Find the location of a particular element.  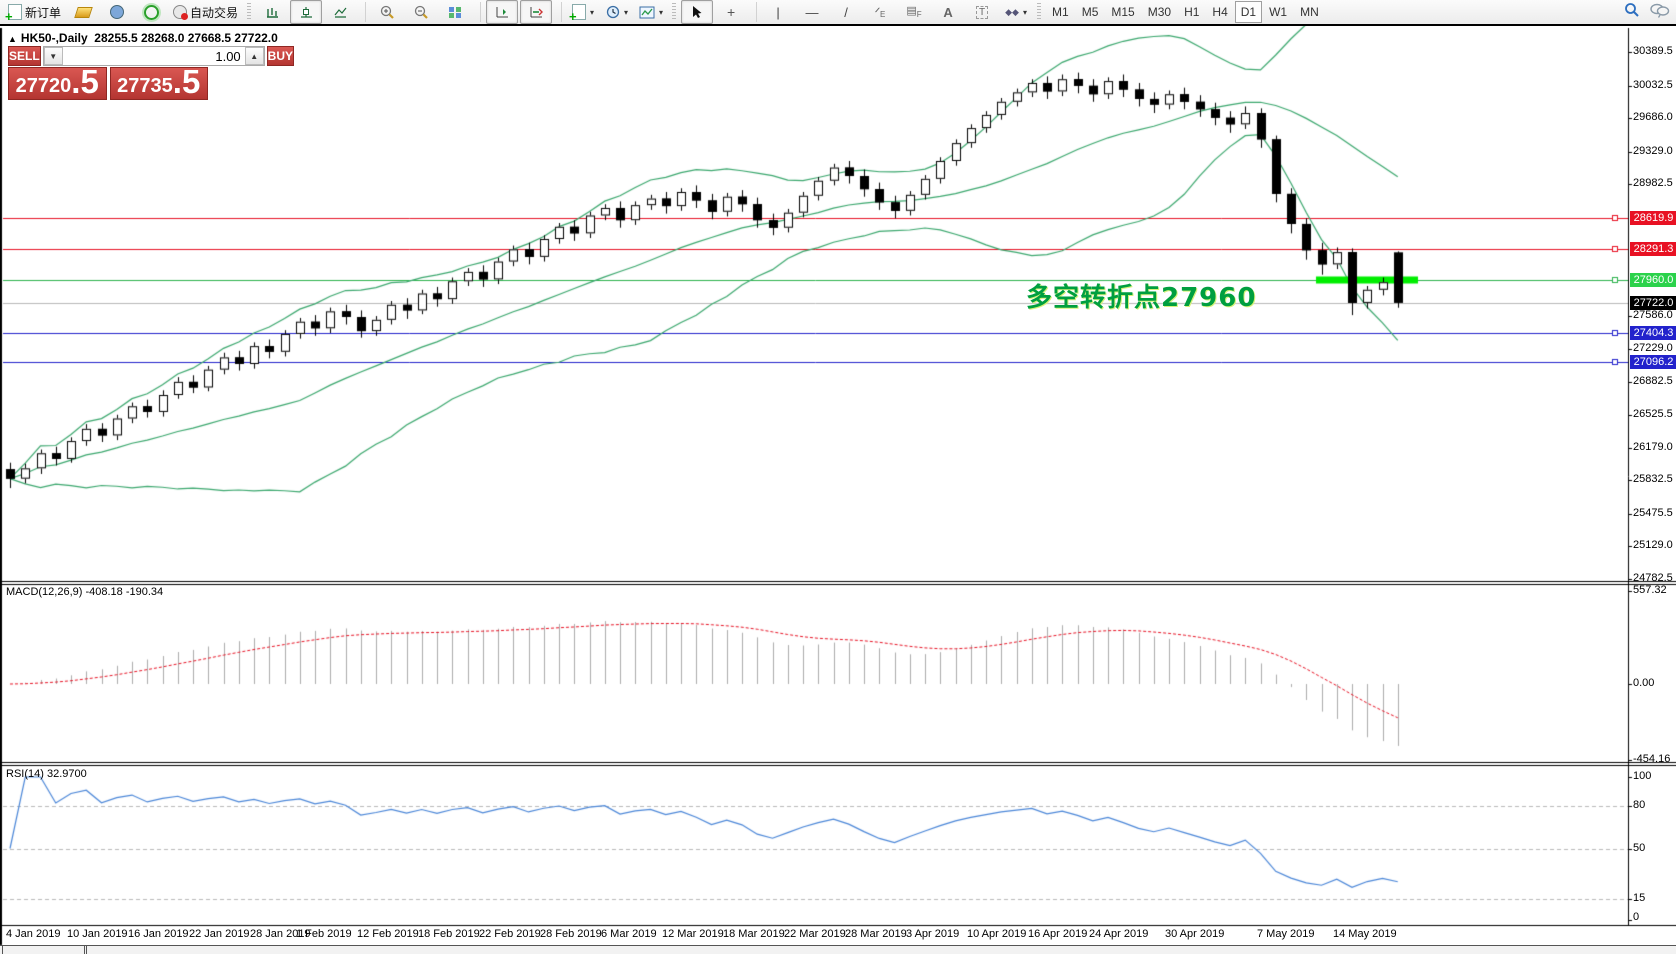

candlestick-chart-button is located at coordinates (306, 12).